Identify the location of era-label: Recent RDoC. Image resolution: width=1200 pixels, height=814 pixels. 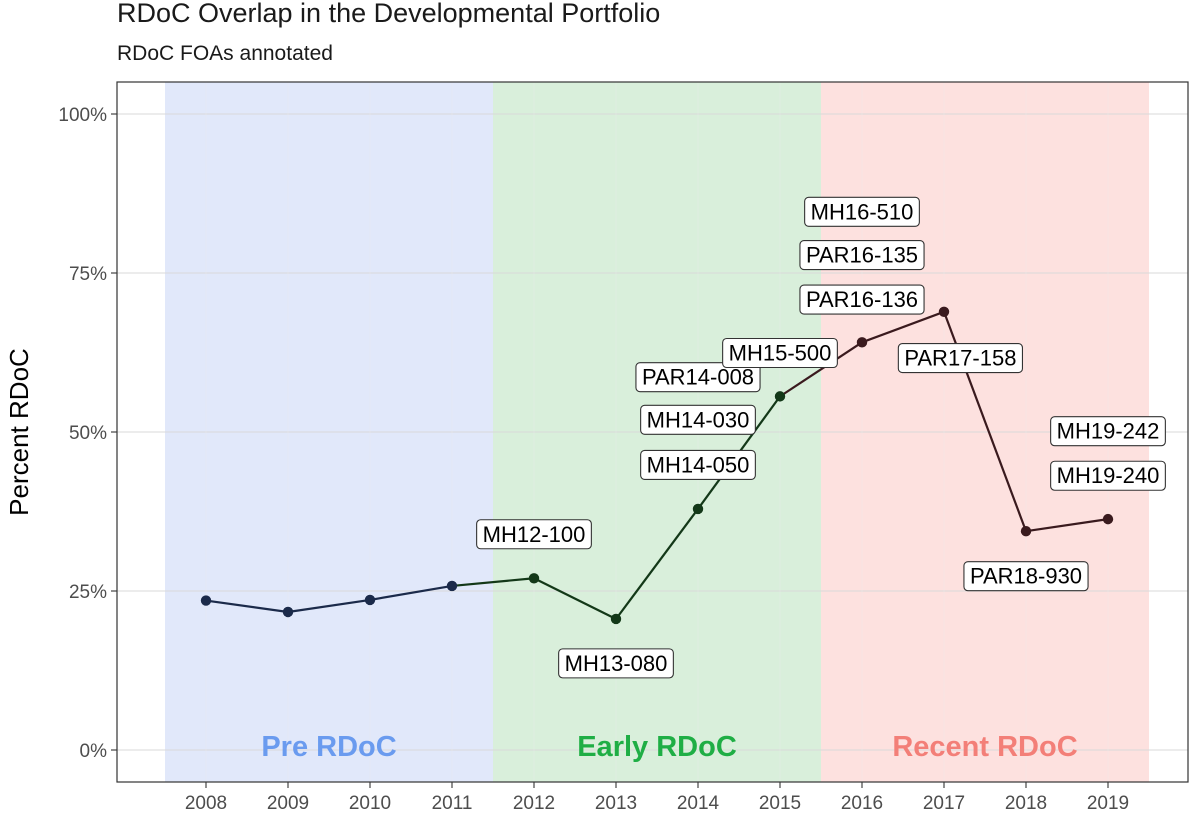
(984, 747).